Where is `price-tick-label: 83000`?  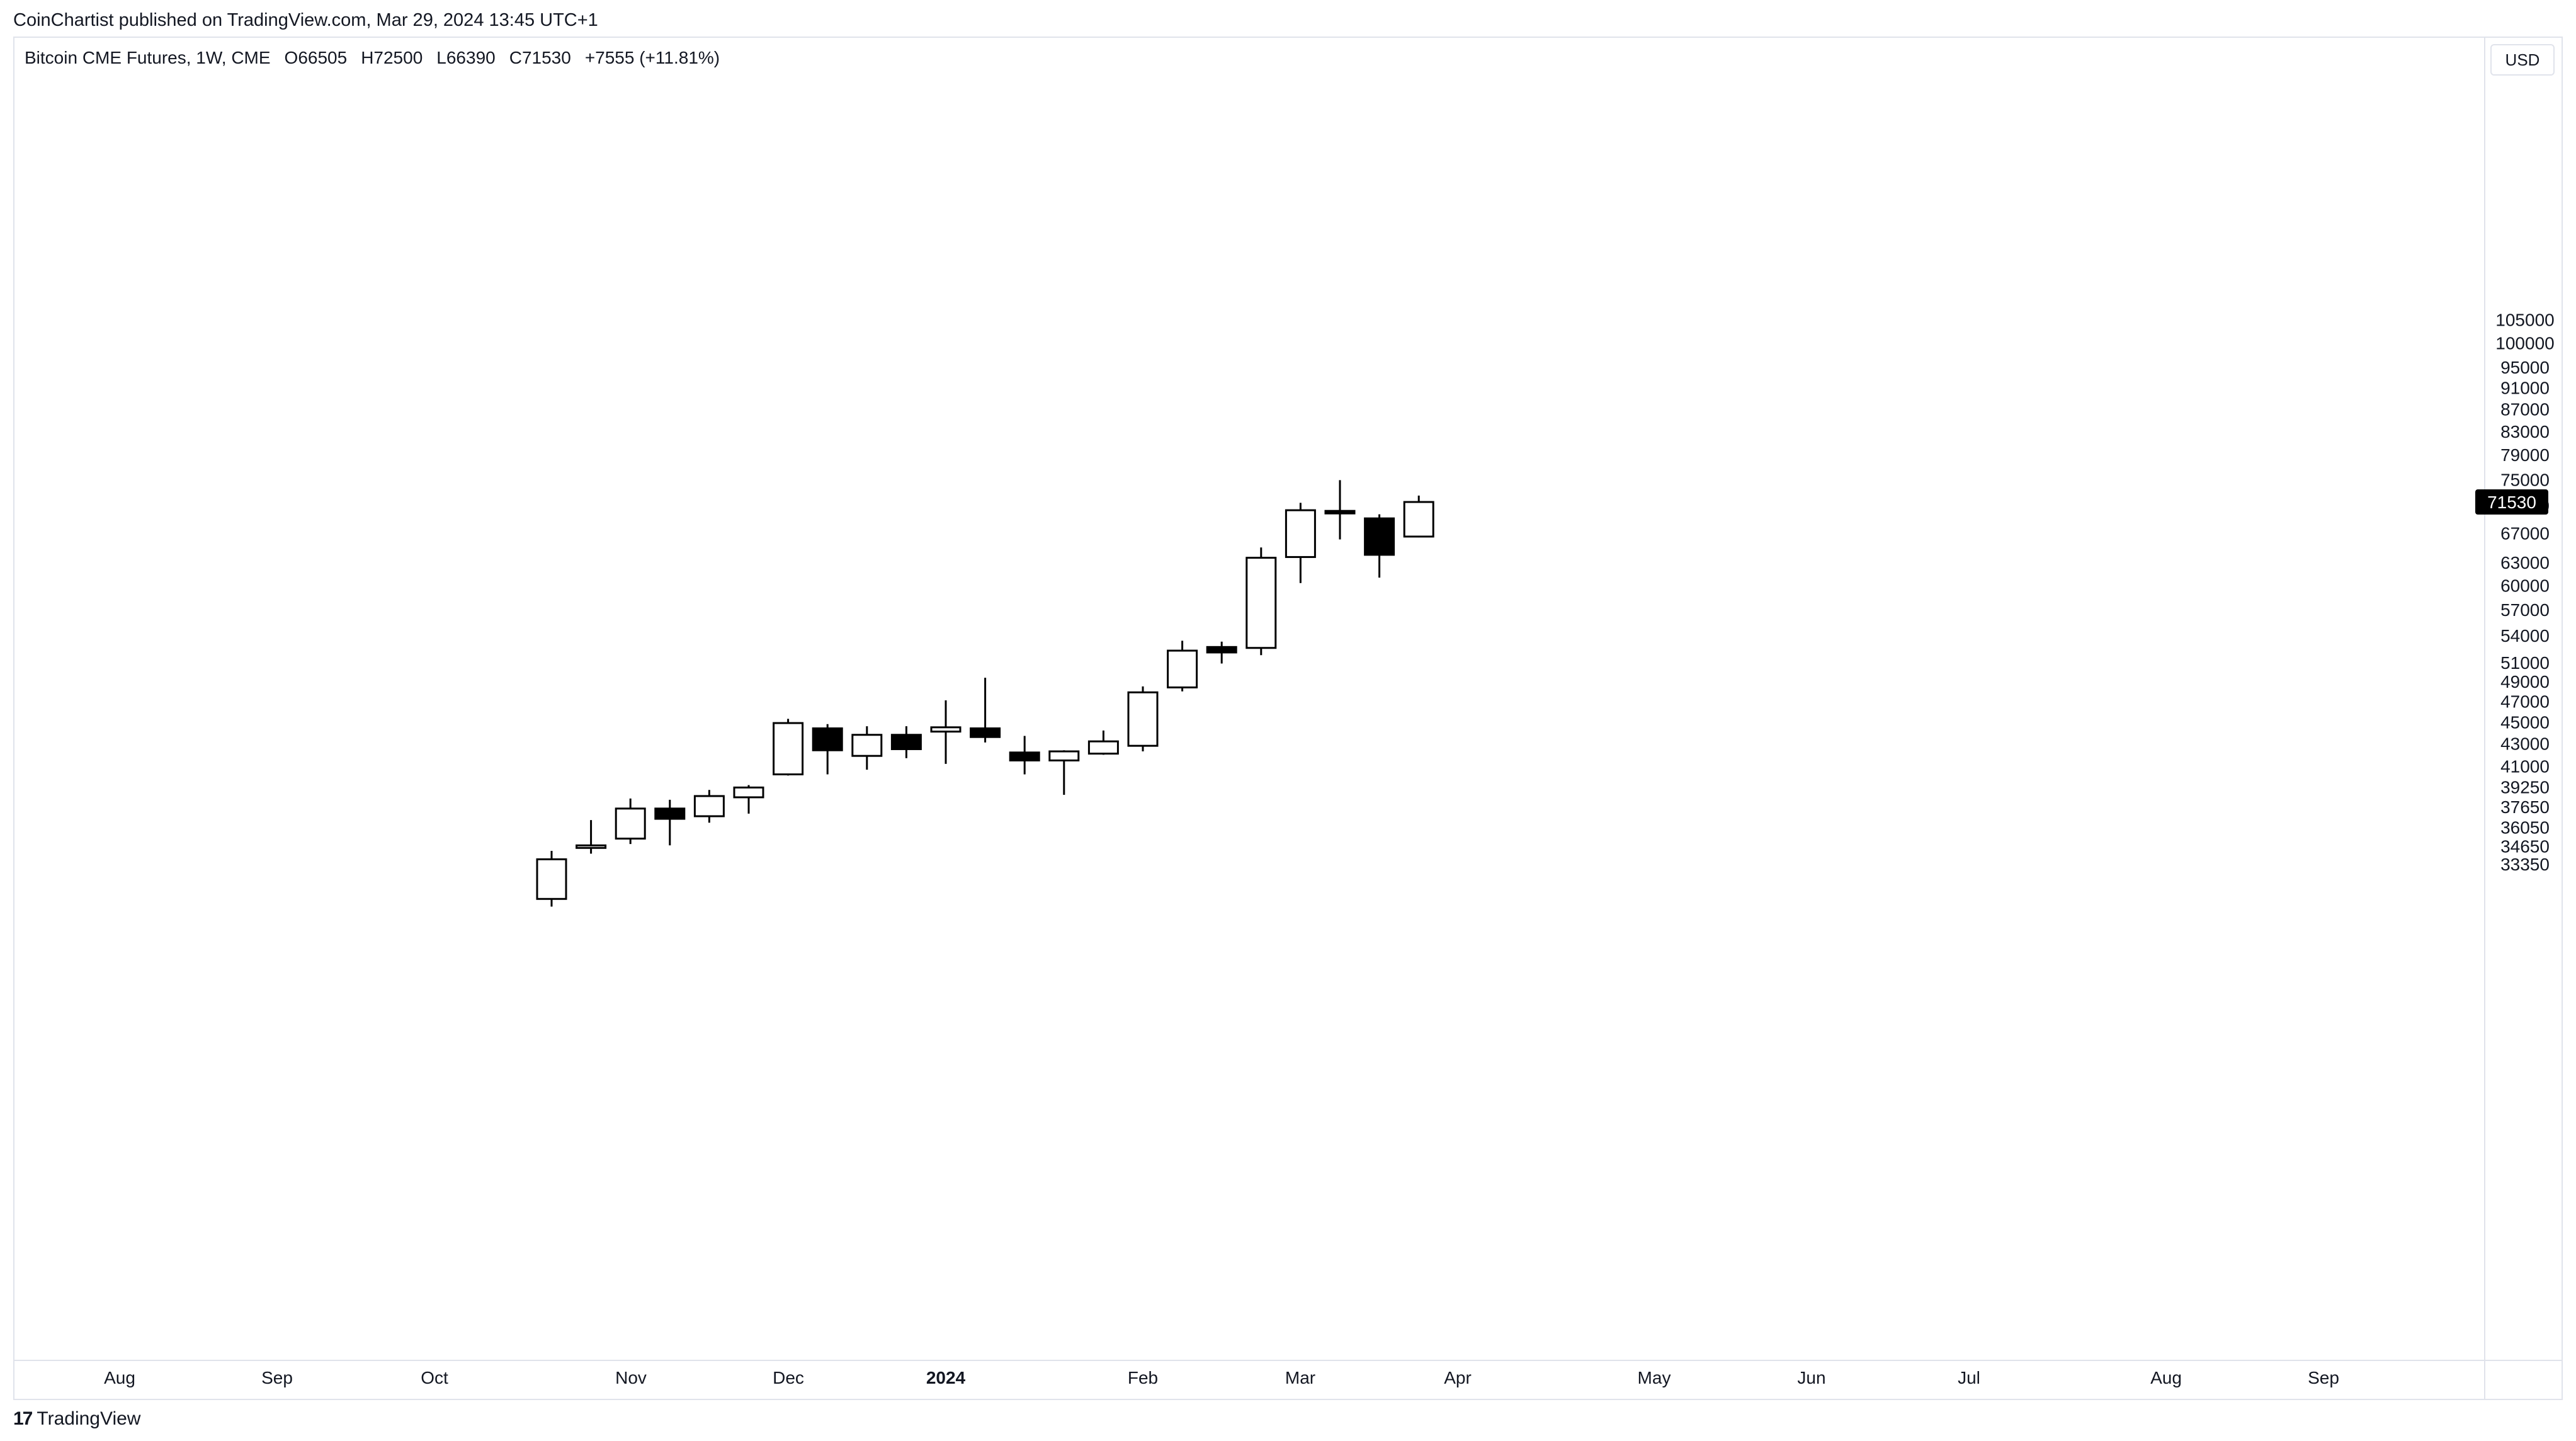
price-tick-label: 83000 is located at coordinates (2525, 431).